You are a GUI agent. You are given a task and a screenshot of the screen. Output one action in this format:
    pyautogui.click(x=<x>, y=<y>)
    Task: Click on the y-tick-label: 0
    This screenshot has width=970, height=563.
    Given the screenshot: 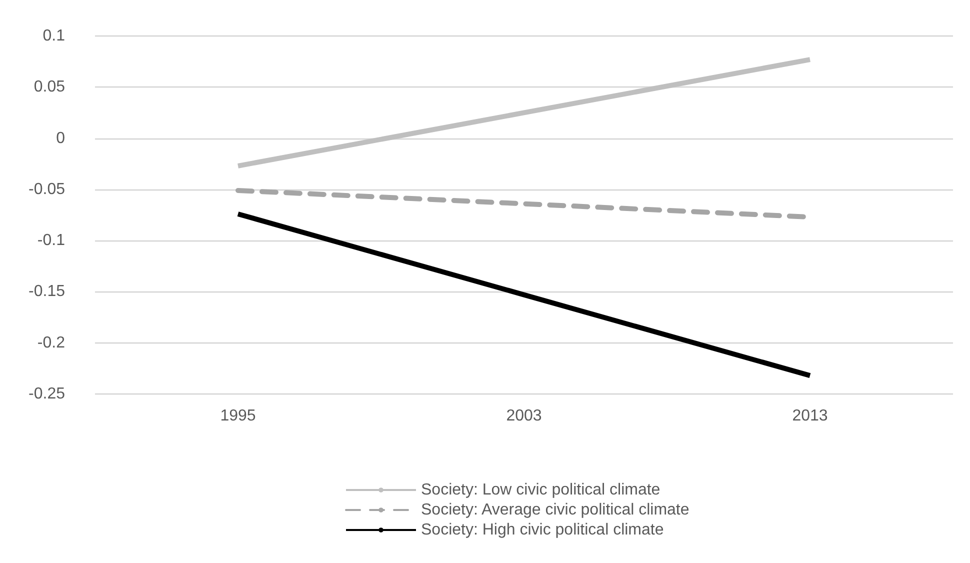 What is the action you would take?
    pyautogui.click(x=61, y=138)
    